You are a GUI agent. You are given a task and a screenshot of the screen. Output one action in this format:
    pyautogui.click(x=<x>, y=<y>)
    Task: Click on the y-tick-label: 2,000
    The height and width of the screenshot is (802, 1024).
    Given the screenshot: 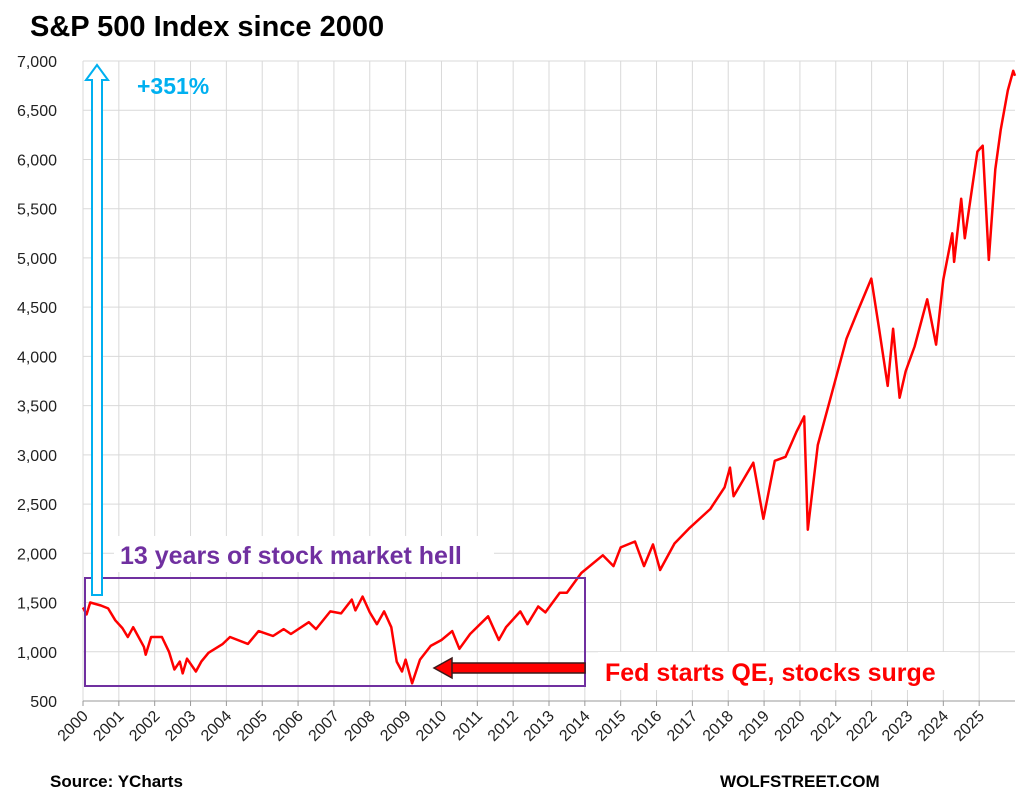 What is the action you would take?
    pyautogui.click(x=37, y=554)
    